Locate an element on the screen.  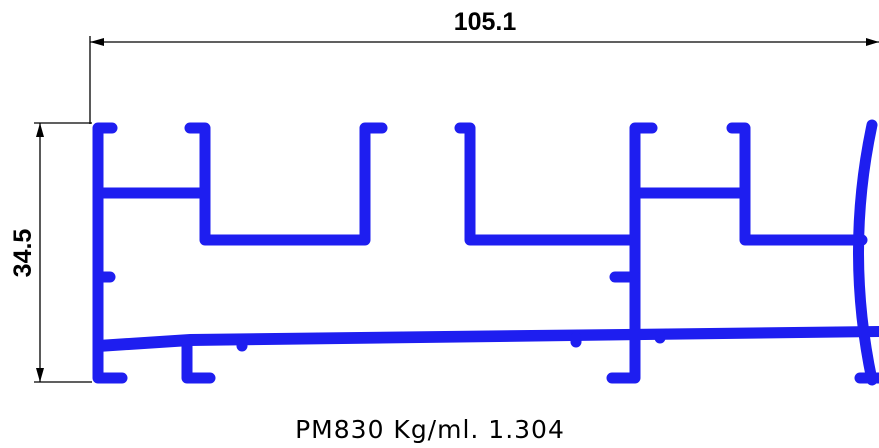
caption: PM830 Kg/ml. 1.304 is located at coordinates (430, 429).